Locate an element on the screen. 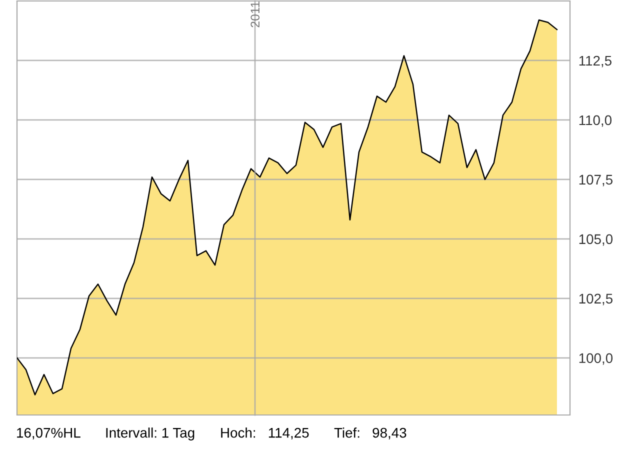 This screenshot has width=632, height=450. text: Tief: 98,43 is located at coordinates (370, 434).